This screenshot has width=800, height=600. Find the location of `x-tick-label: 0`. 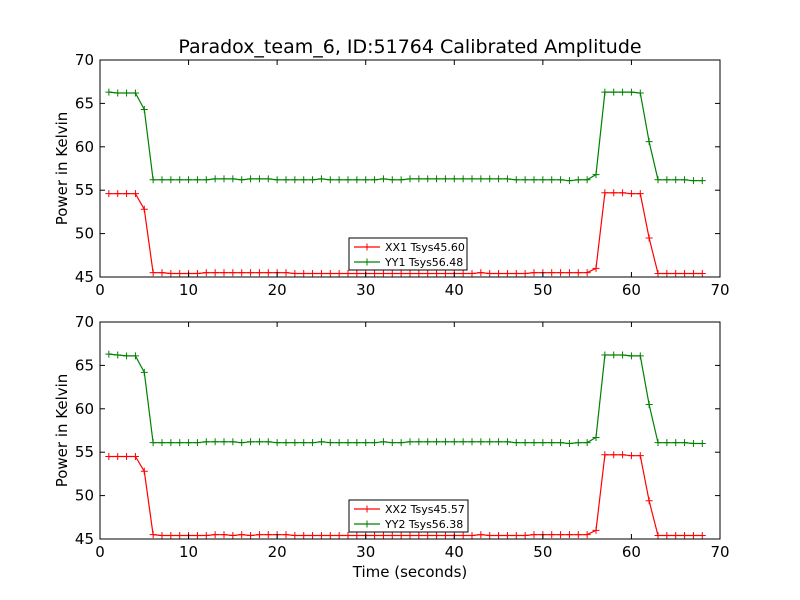

x-tick-label: 0 is located at coordinates (100, 290).